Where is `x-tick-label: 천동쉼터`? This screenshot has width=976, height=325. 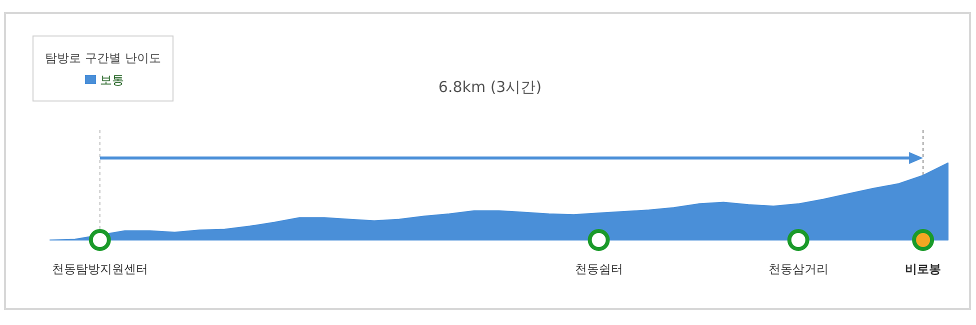
x-tick-label: 천동쉼터 is located at coordinates (598, 269).